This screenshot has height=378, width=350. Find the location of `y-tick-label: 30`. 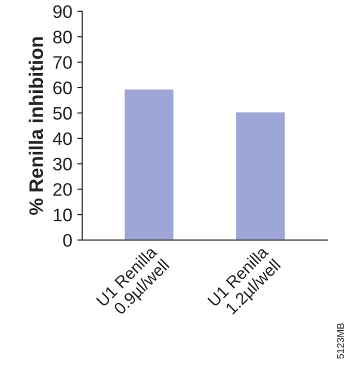

y-tick-label: 30 is located at coordinates (62, 164).